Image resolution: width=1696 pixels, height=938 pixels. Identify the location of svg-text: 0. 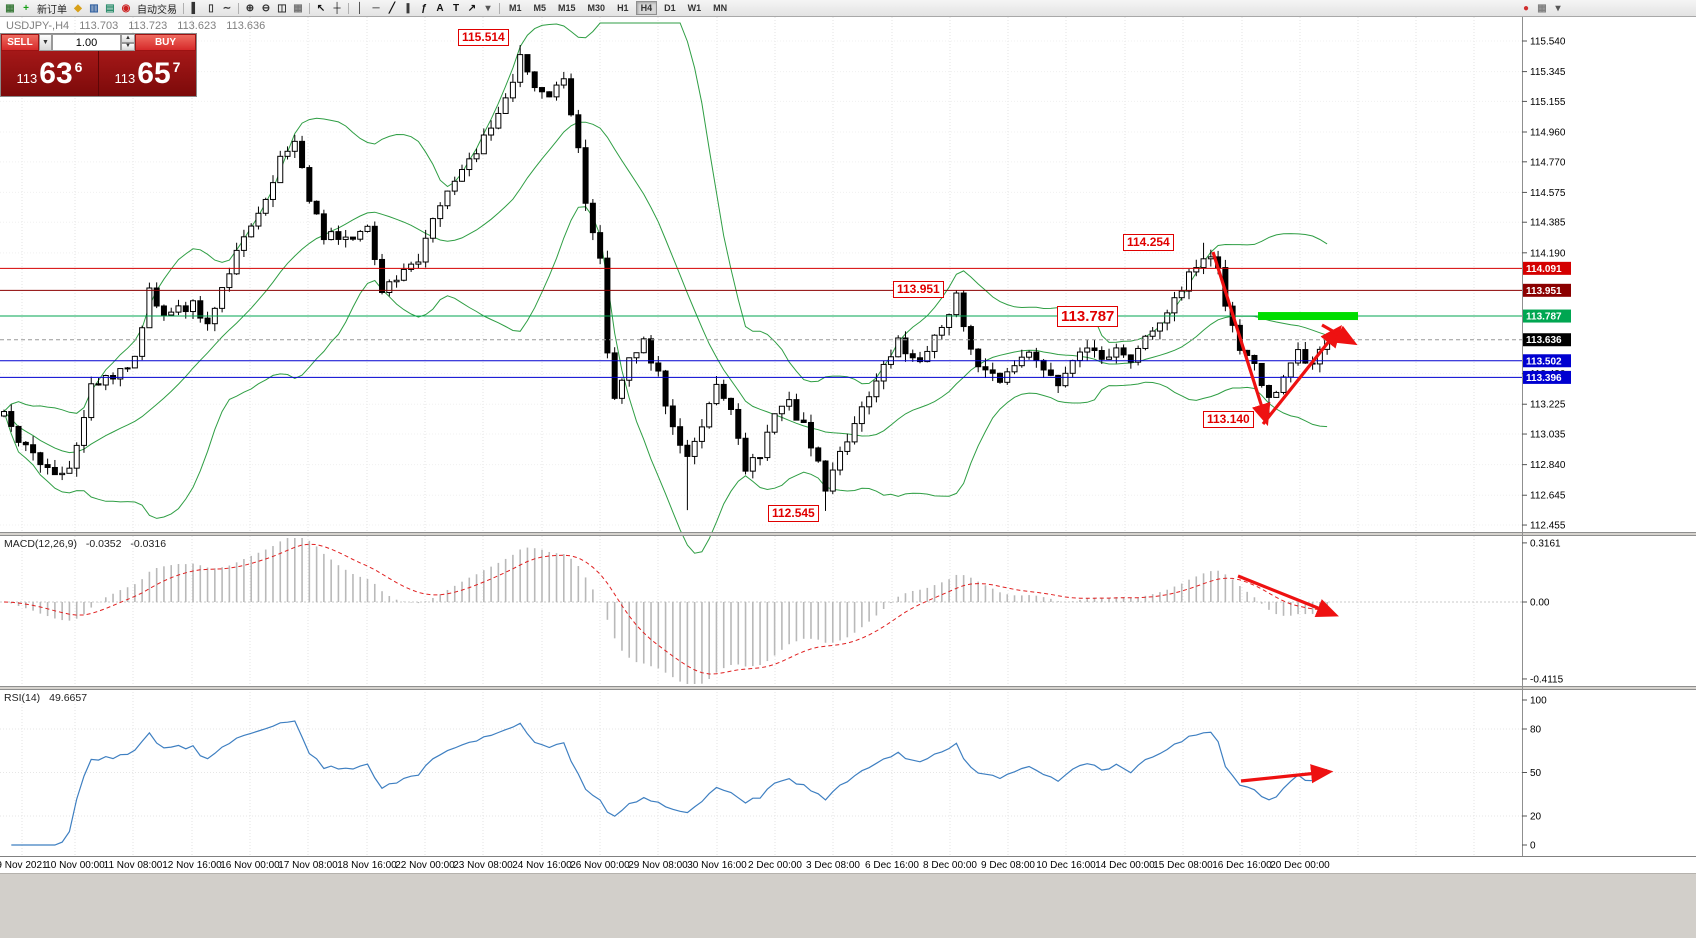
(1533, 846).